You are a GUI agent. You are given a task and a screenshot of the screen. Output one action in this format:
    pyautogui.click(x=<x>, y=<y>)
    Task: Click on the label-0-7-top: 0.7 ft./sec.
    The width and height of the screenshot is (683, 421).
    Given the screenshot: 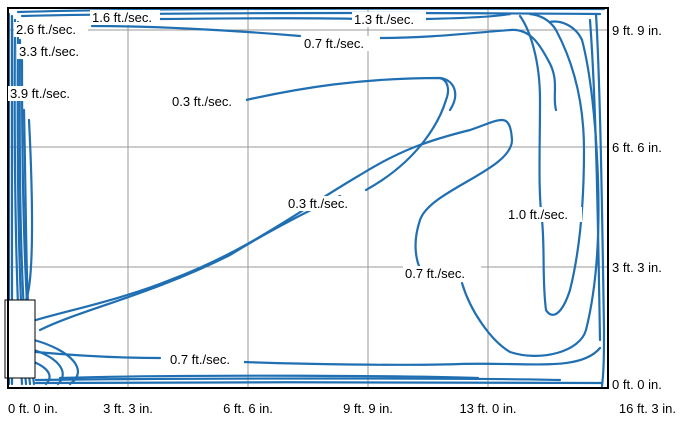 What is the action you would take?
    pyautogui.click(x=334, y=43)
    